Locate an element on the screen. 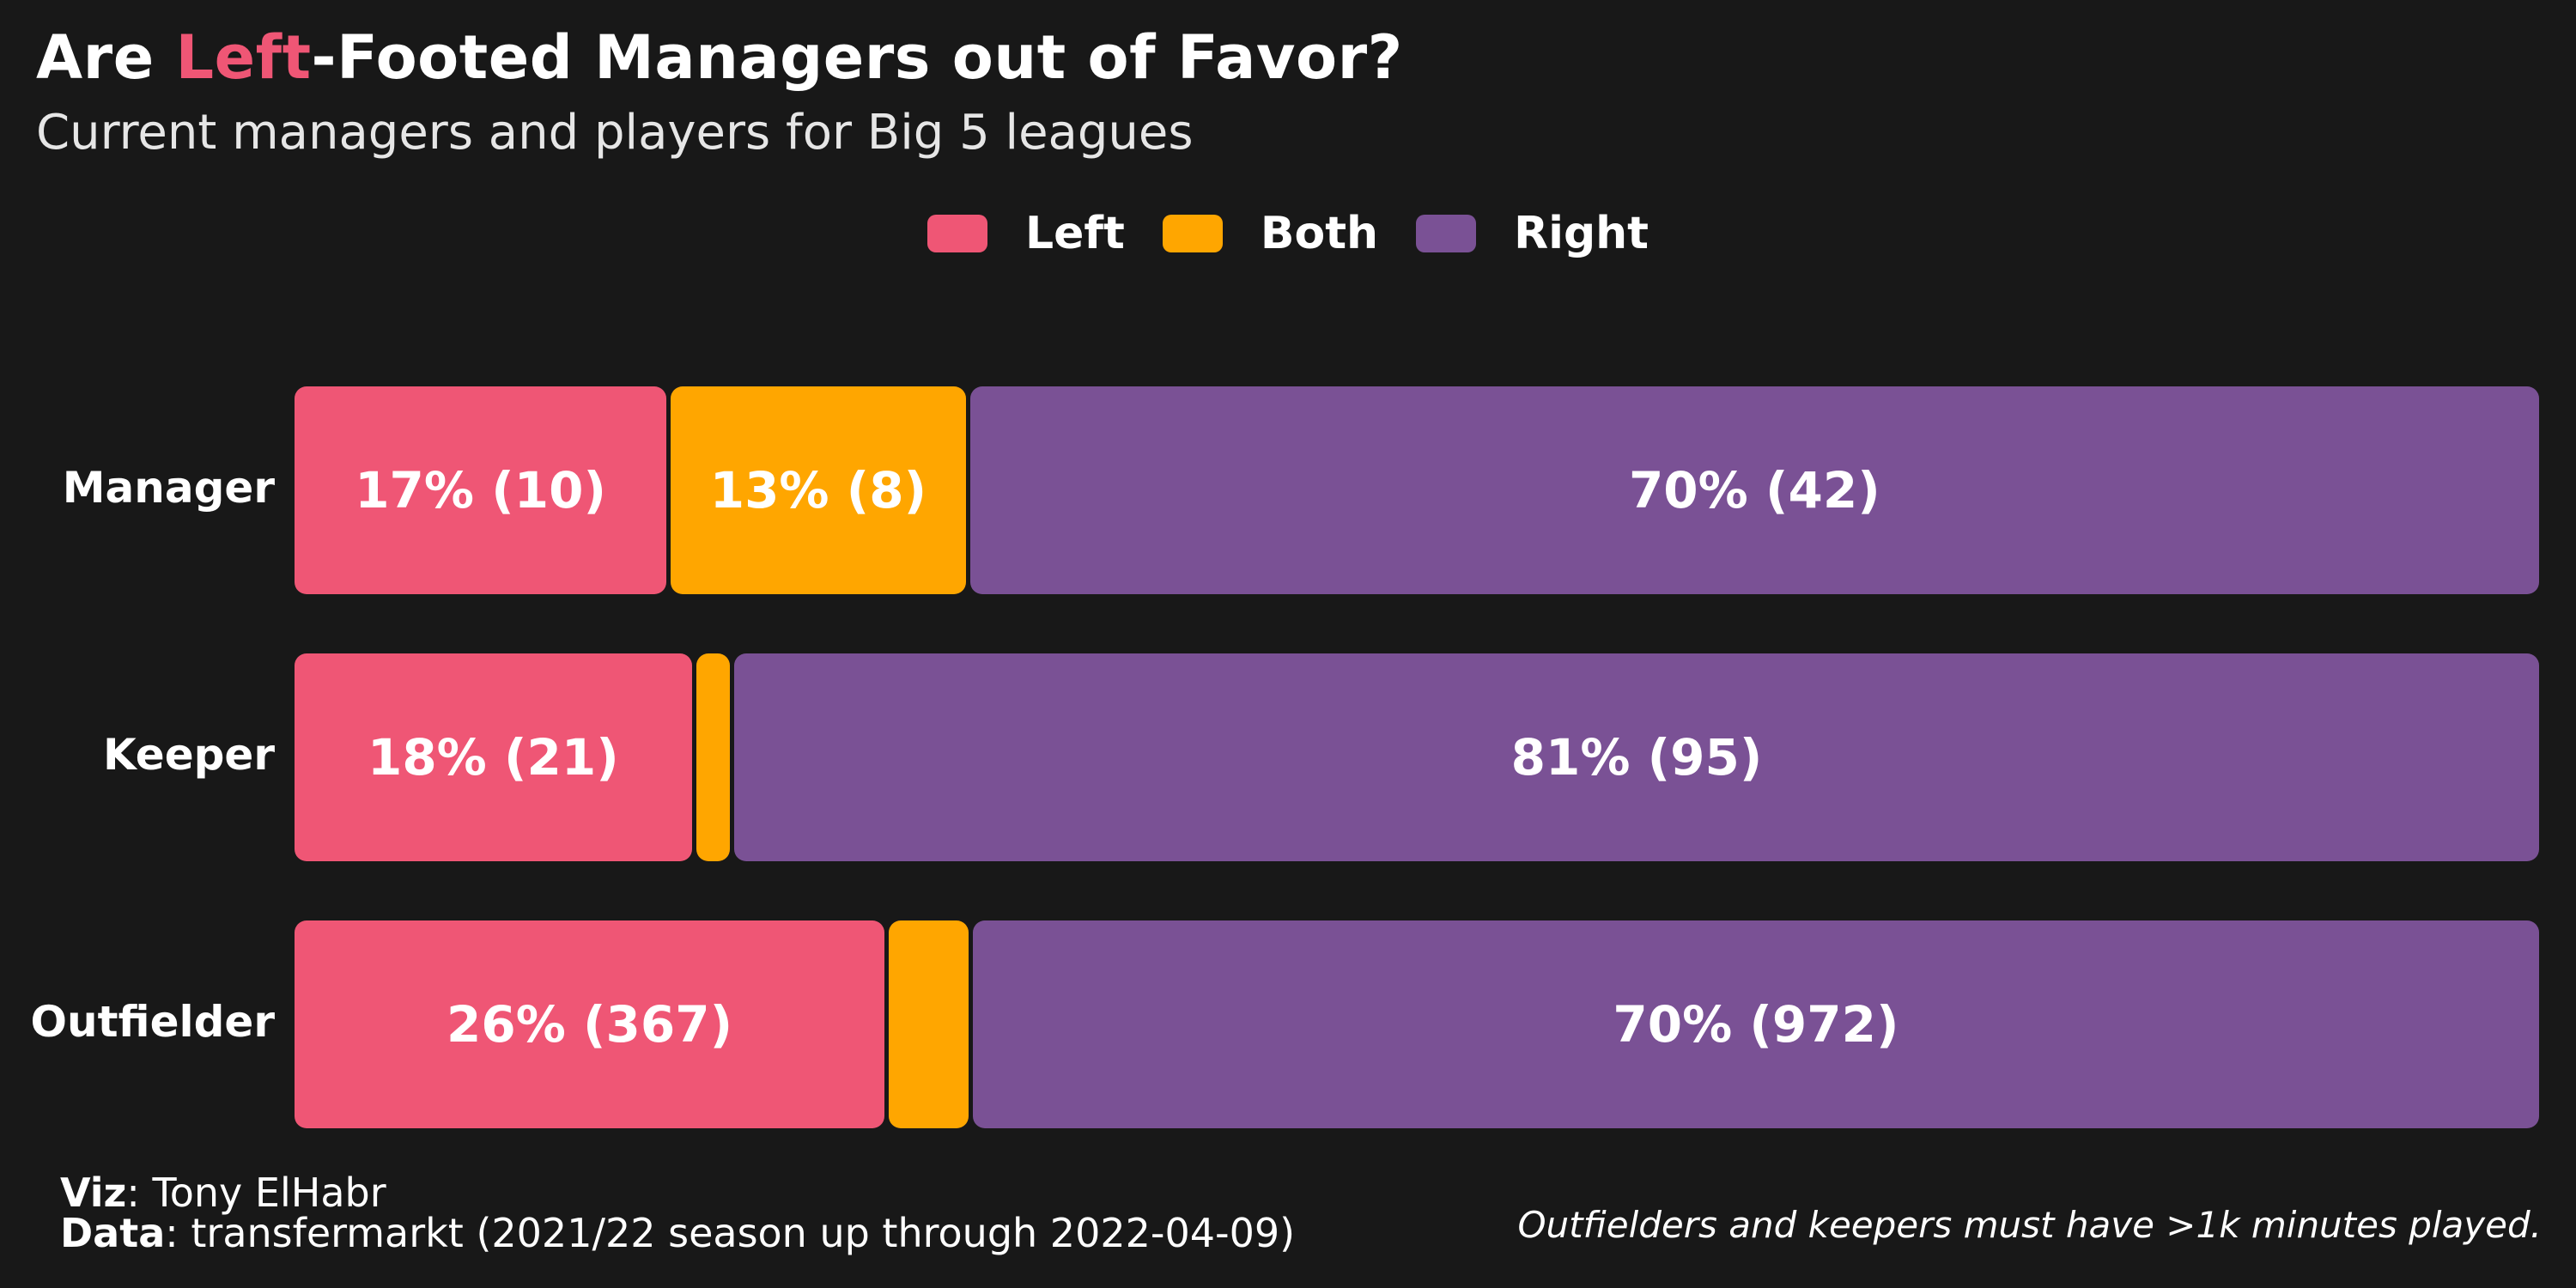  bar-outfielder-both is located at coordinates (929, 1024).